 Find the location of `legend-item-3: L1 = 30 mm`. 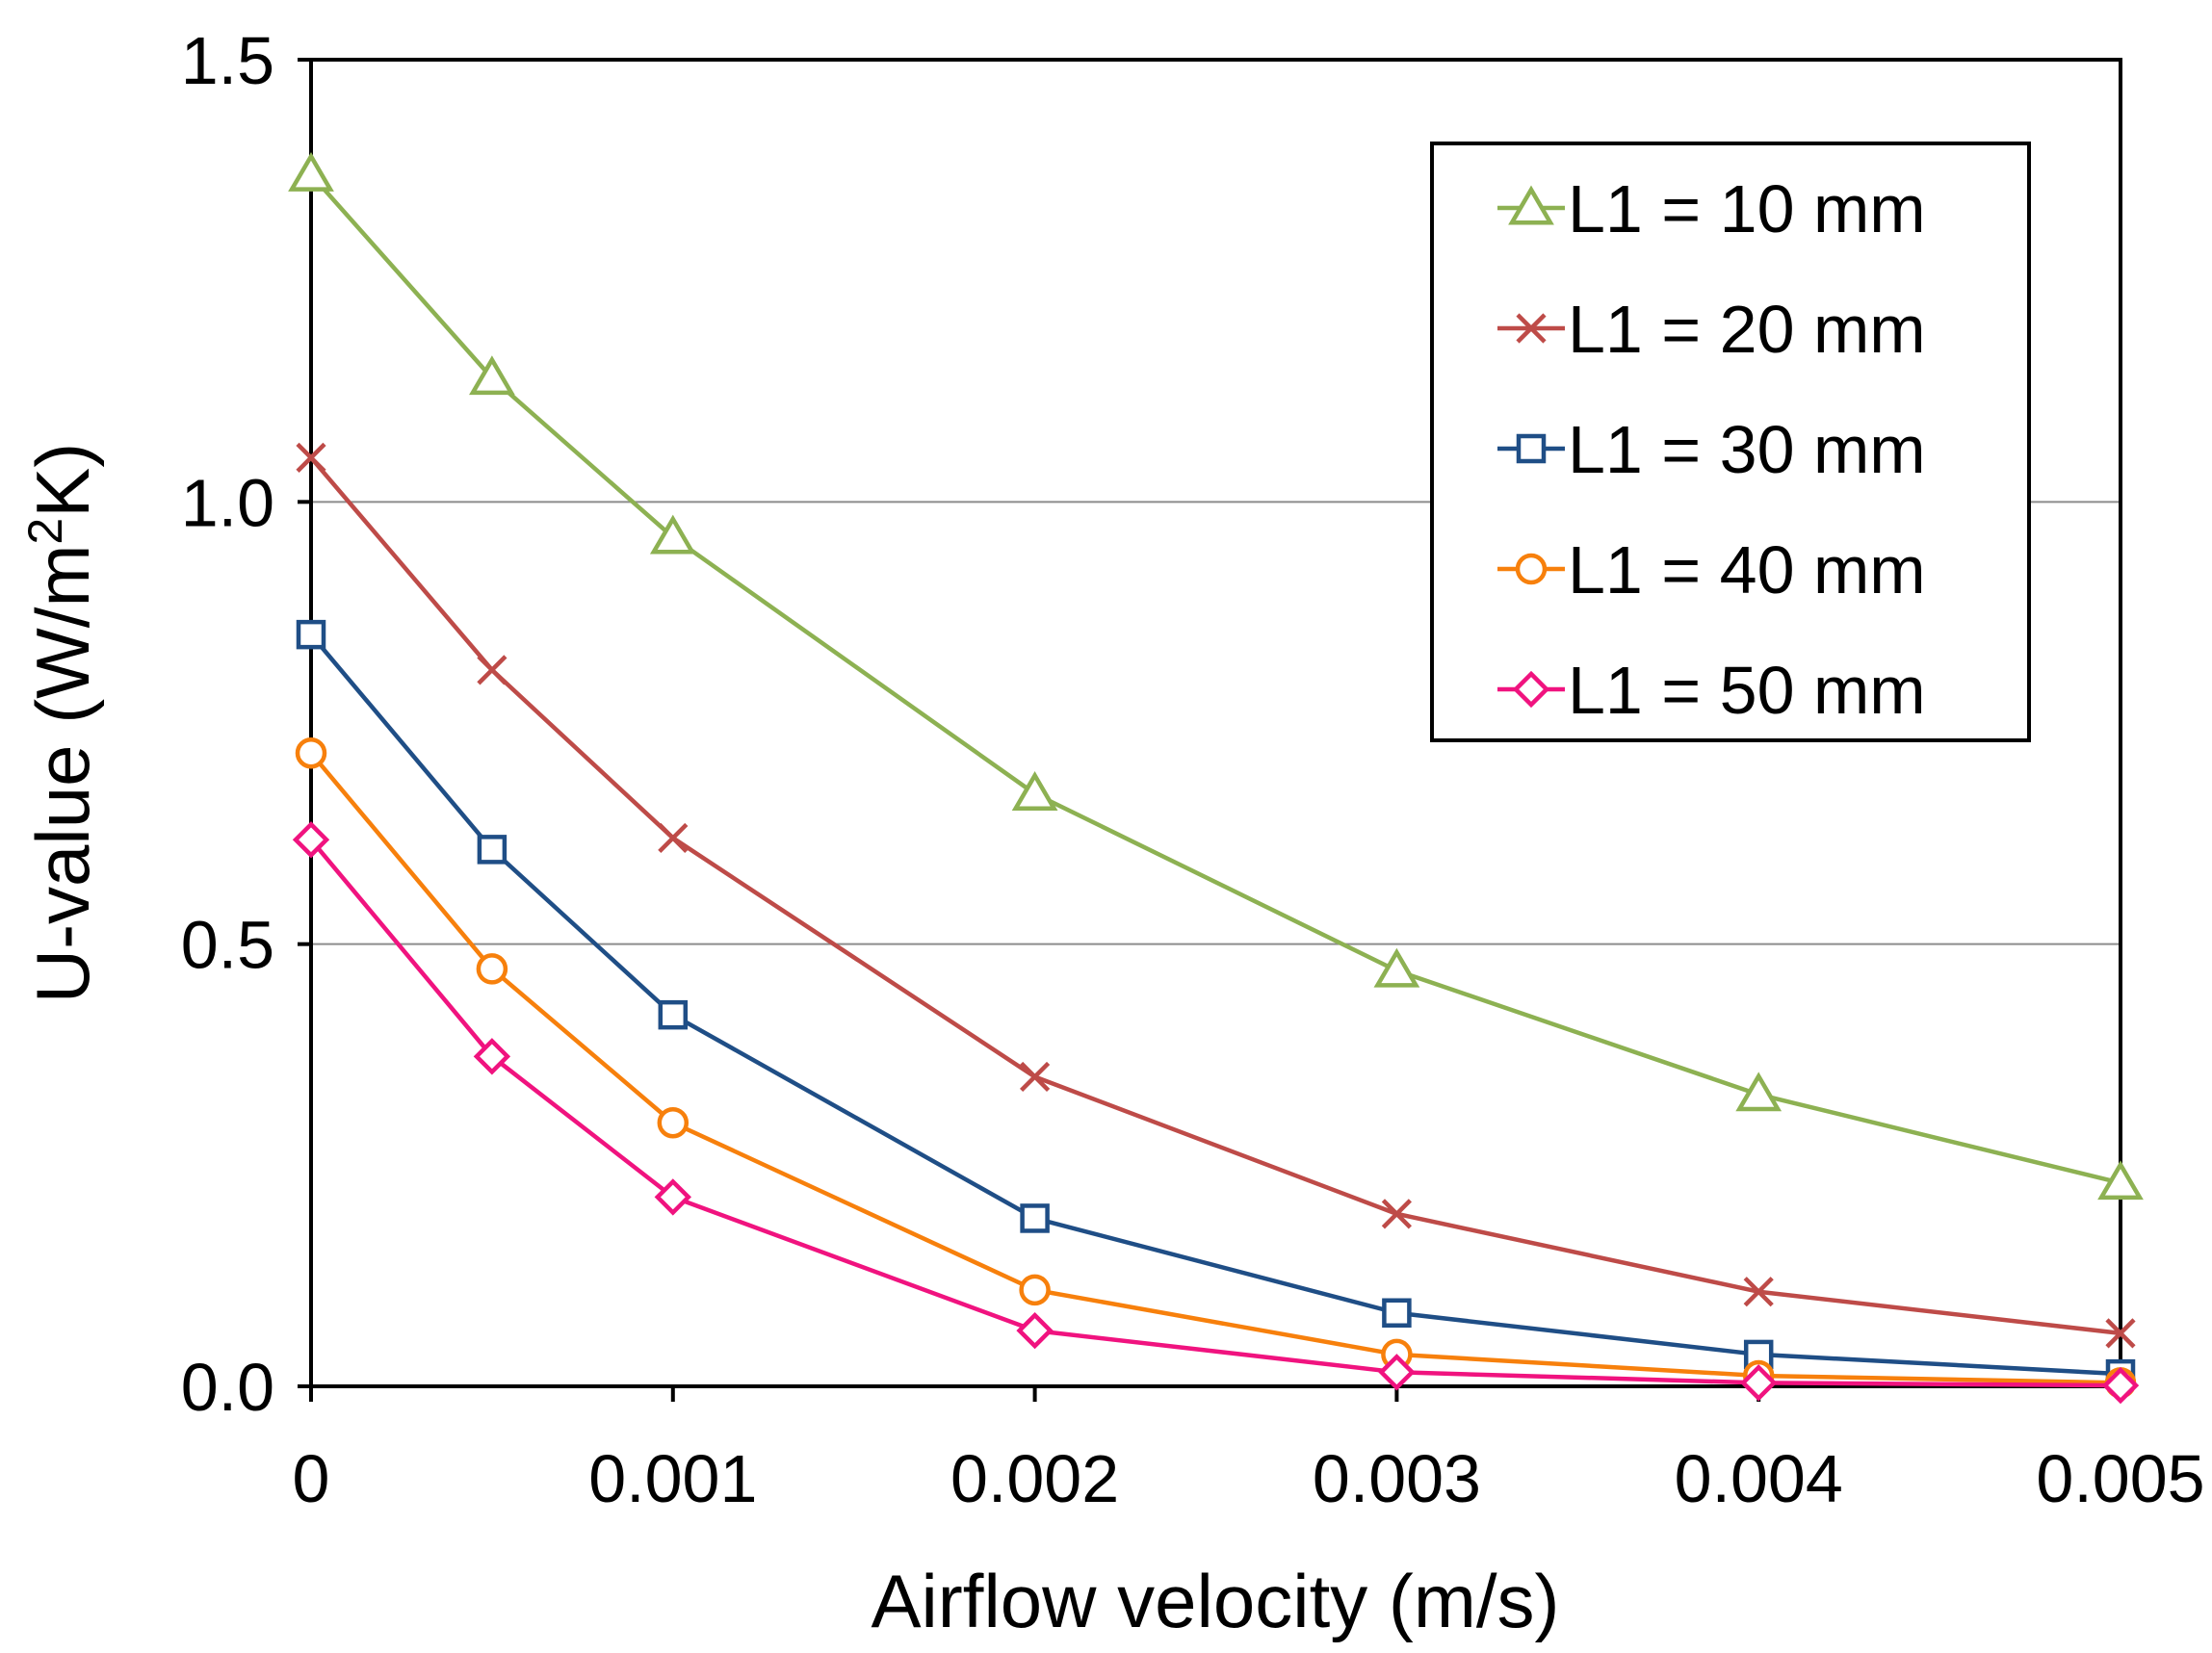

legend-item-3: L1 = 30 mm is located at coordinates (1711, 449).